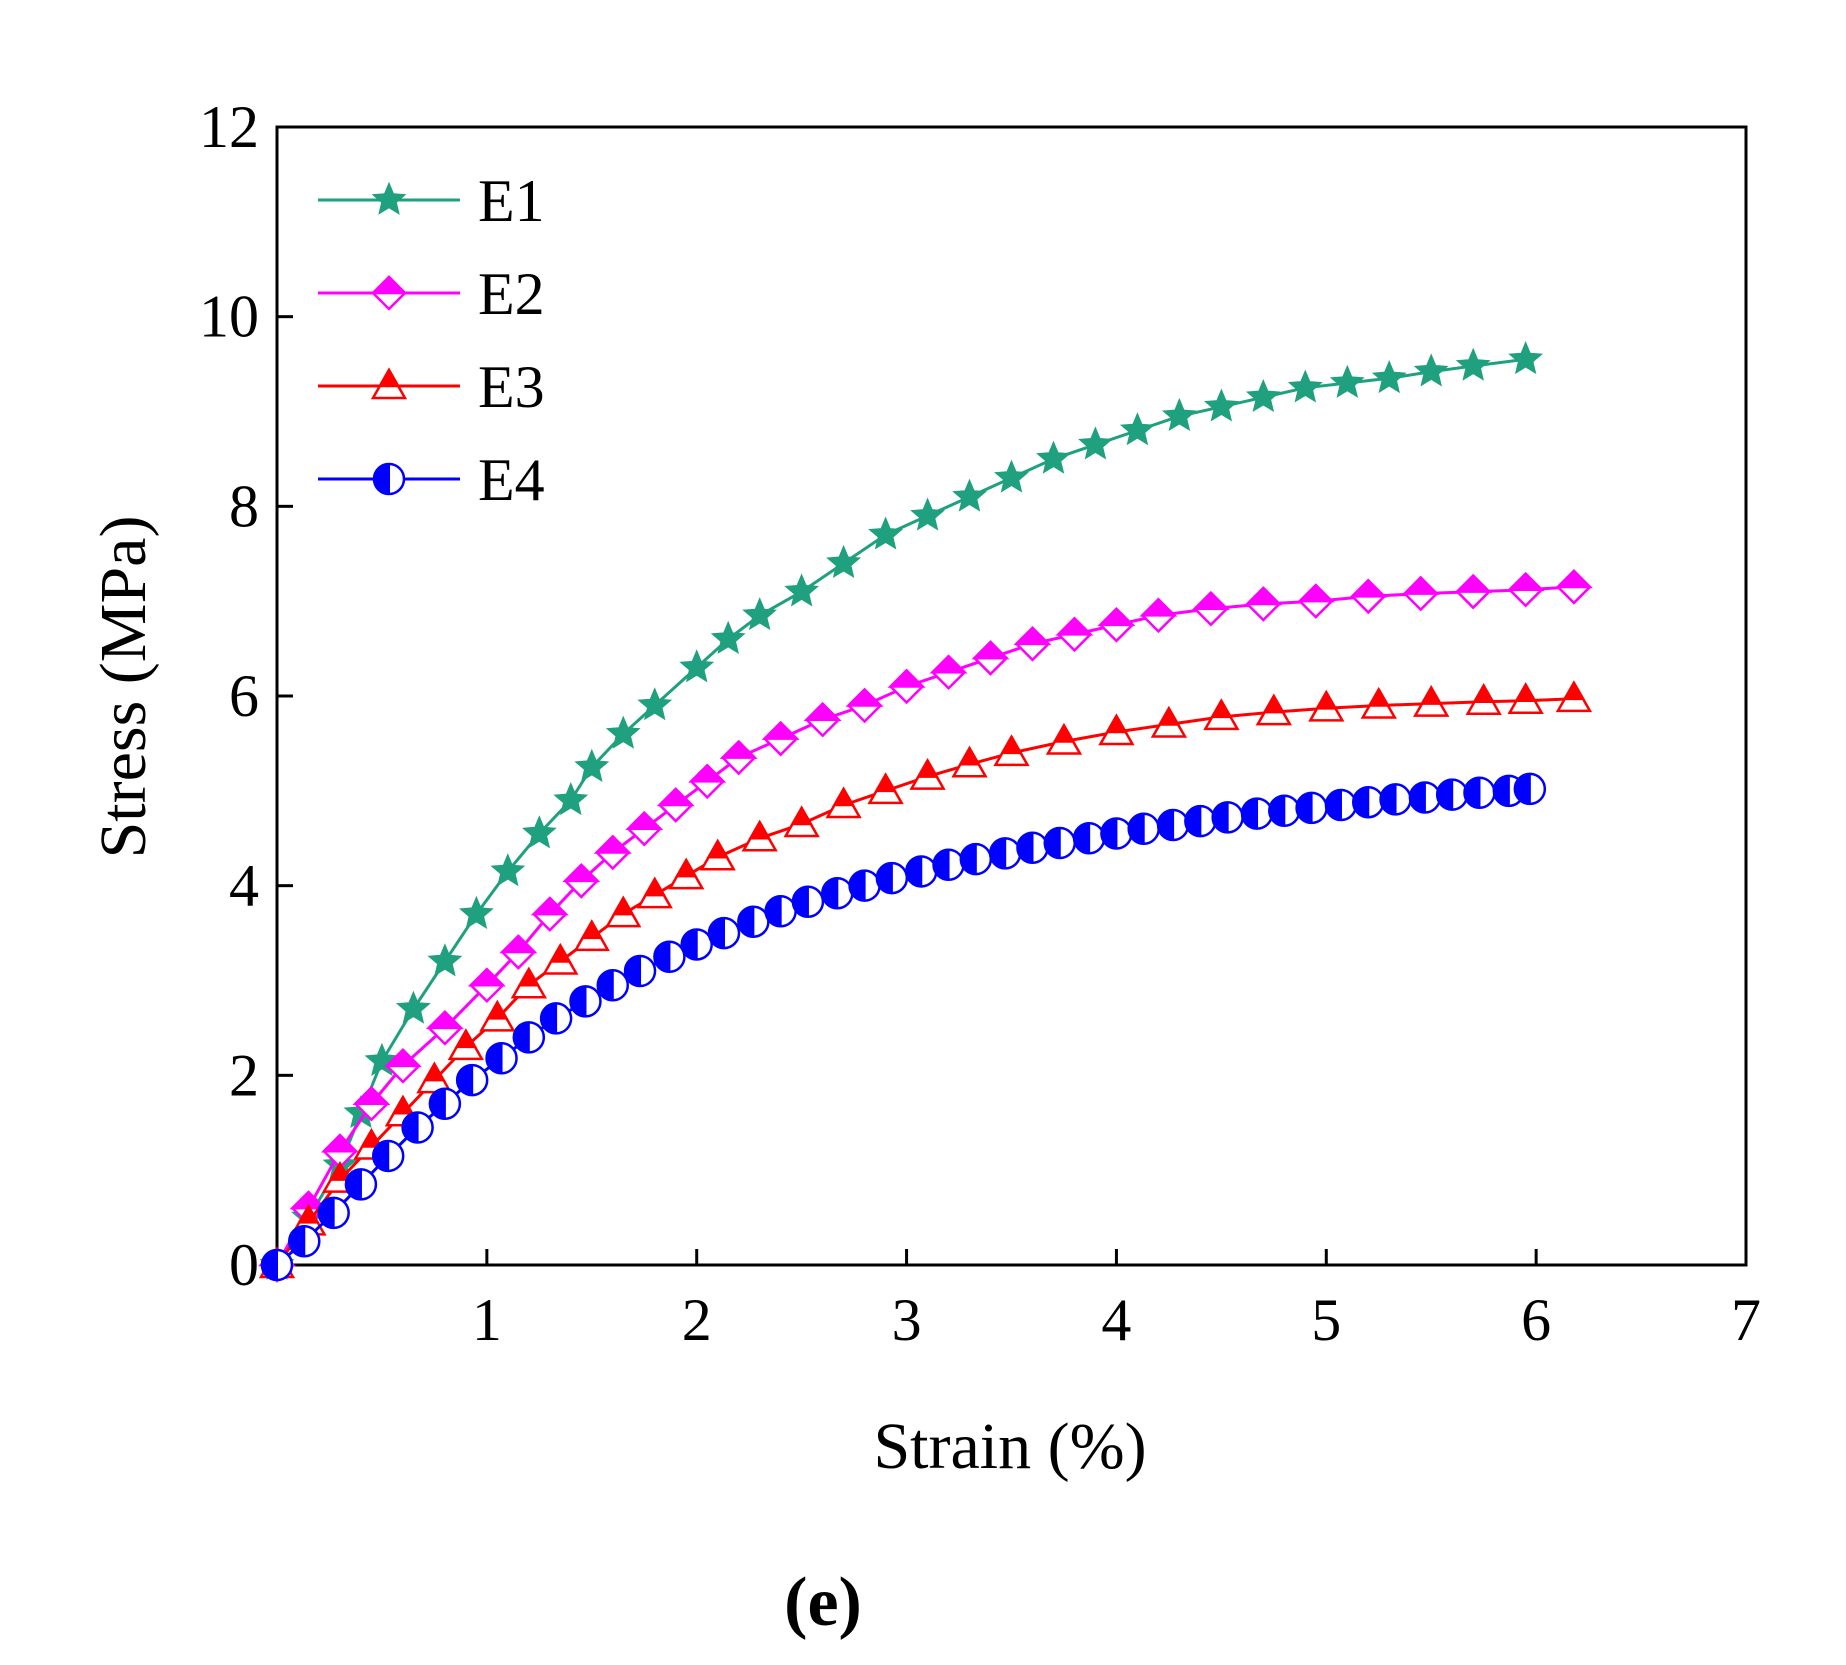 This screenshot has height=1665, width=1846. Describe the element at coordinates (431, 294) in the screenshot. I see `legend-item-E2: E2` at that location.